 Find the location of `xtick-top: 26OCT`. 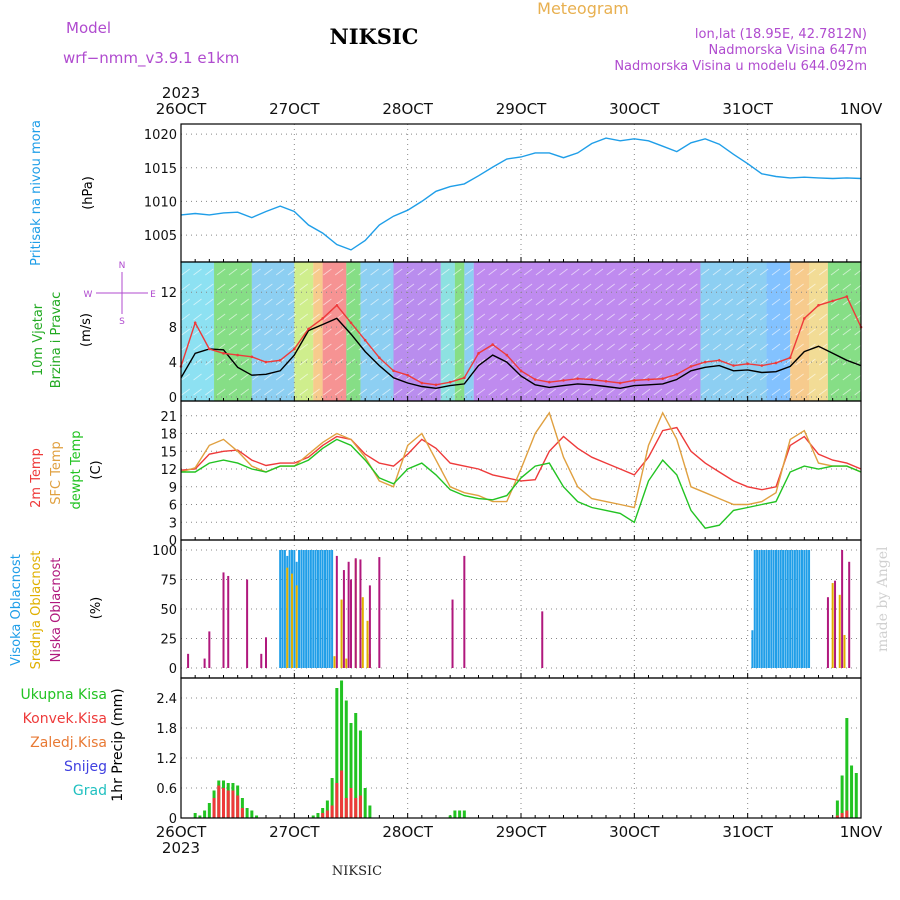

xtick-top: 26OCT is located at coordinates (181, 109).